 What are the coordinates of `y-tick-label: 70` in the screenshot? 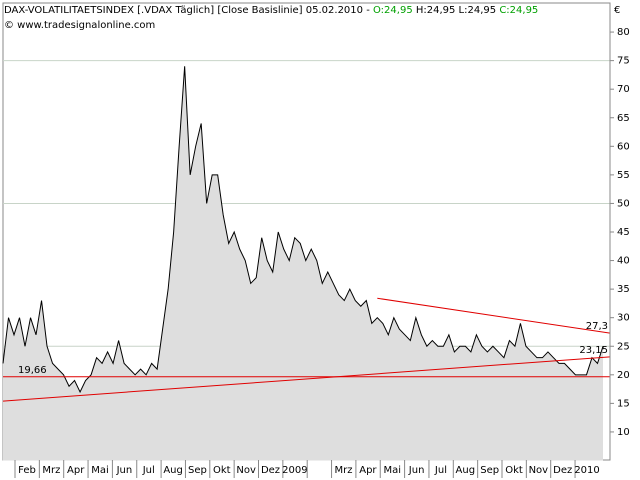 It's located at (623, 89).